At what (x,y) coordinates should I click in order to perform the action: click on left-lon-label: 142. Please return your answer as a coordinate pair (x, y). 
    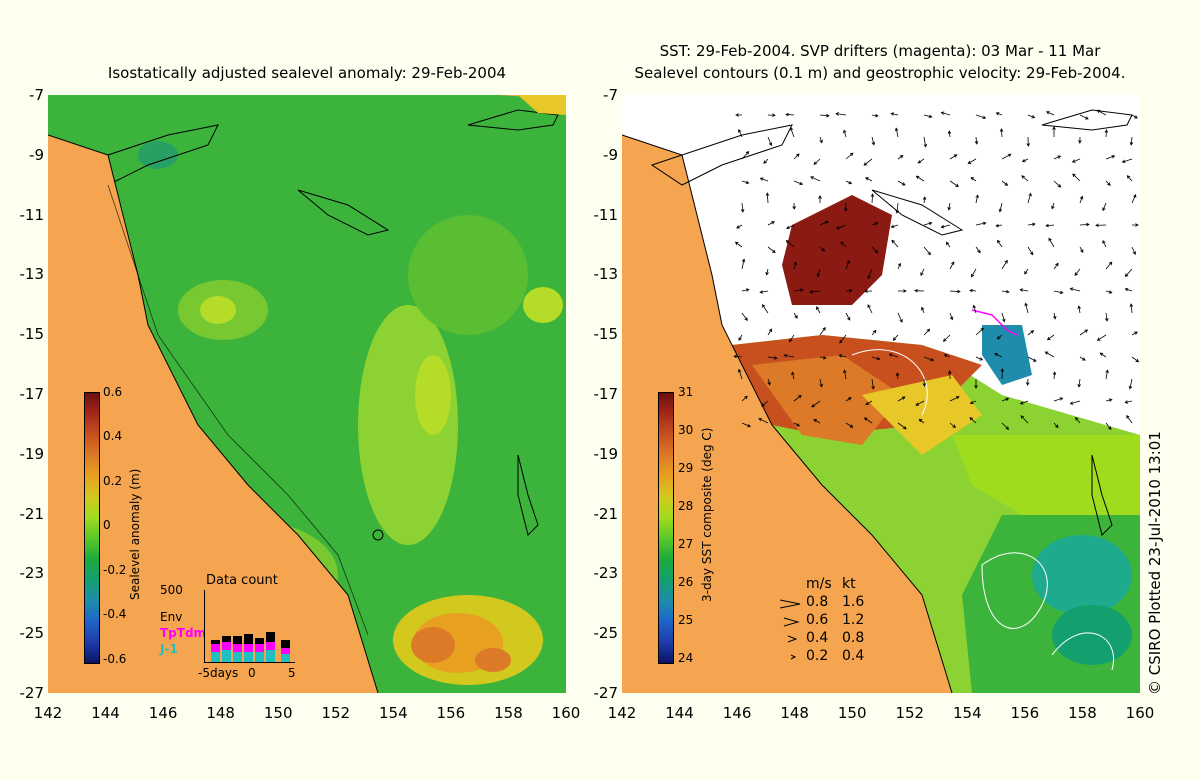
    Looking at the image, I should click on (48, 713).